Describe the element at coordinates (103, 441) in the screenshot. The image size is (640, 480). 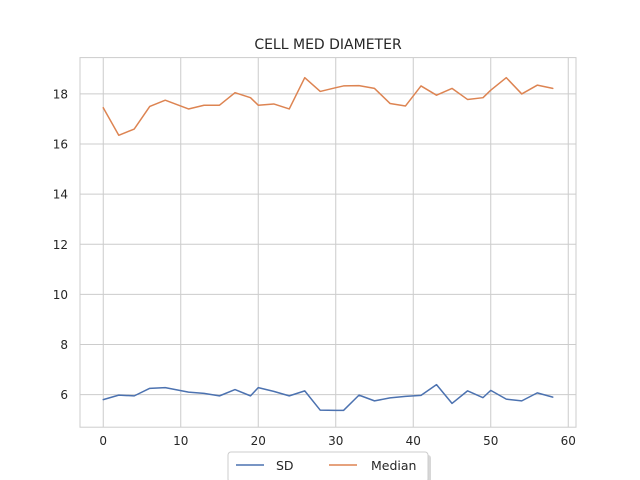
I see `x-tick-label: 0` at that location.